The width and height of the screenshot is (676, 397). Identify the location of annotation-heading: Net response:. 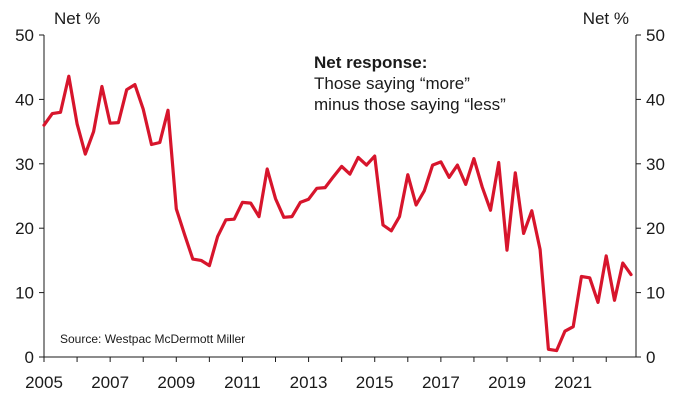
(370, 62).